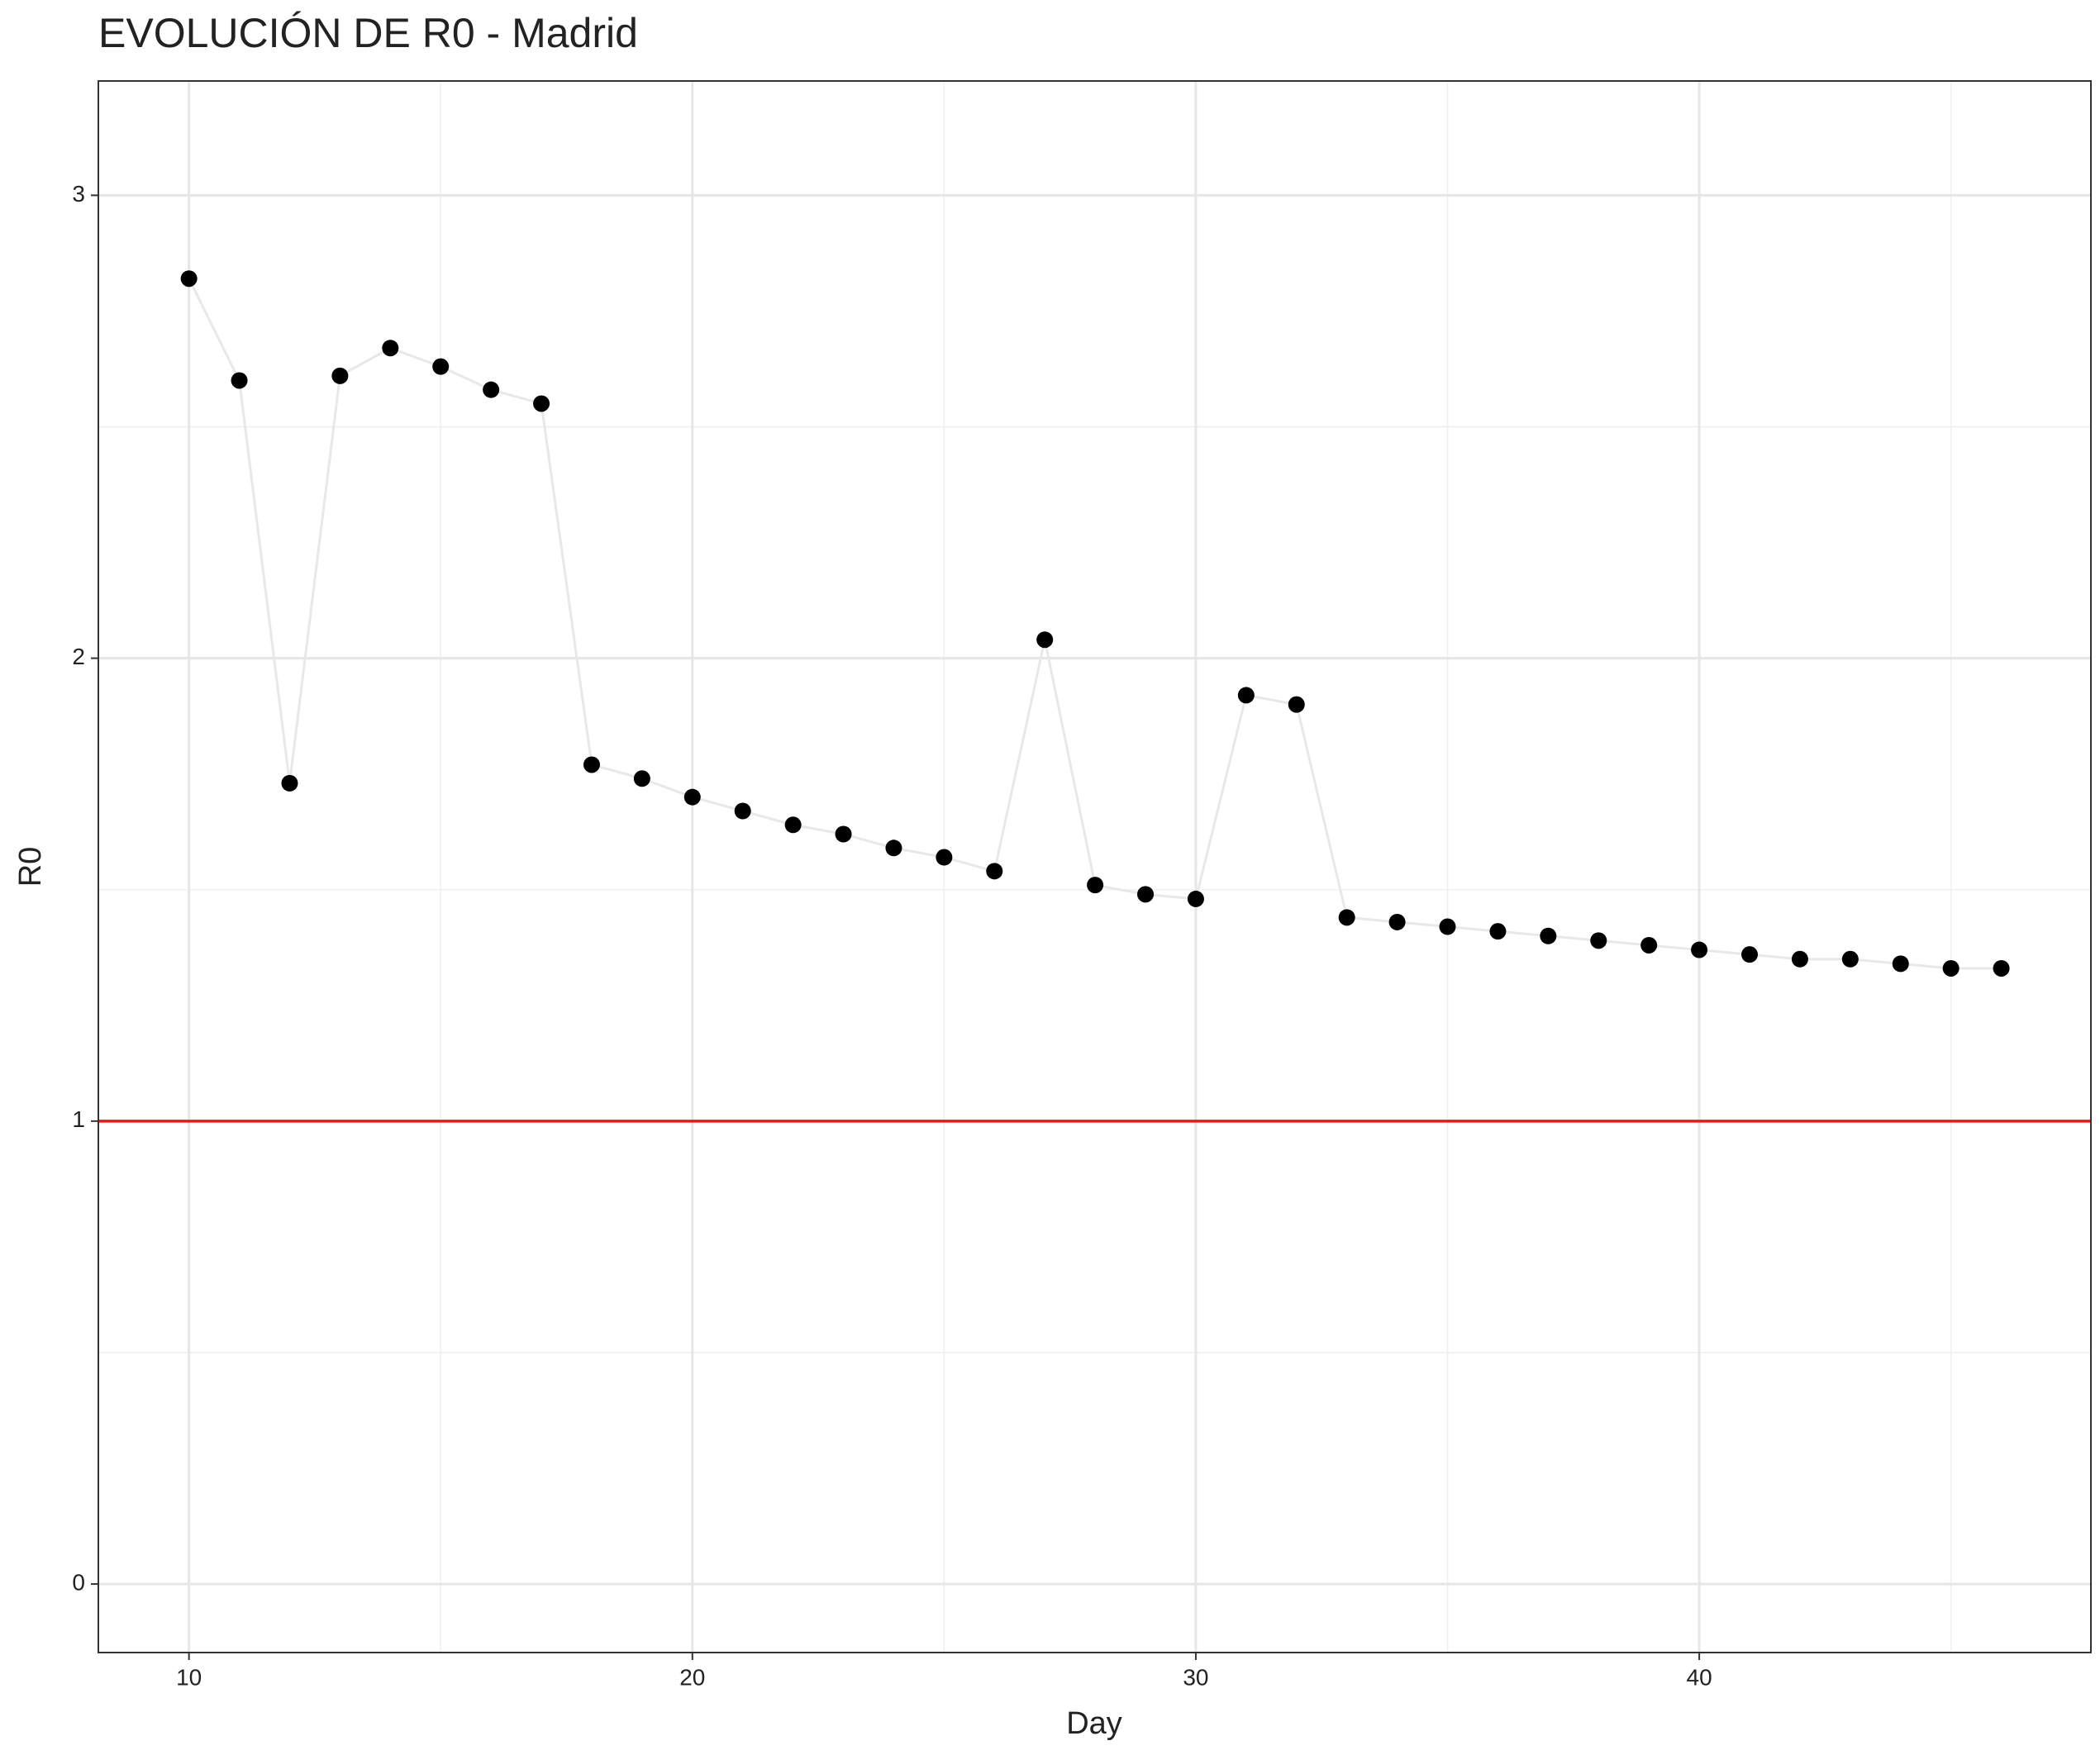 This screenshot has width=2100, height=1755. What do you see at coordinates (78, 656) in the screenshot?
I see `y-tick-label: 2` at bounding box center [78, 656].